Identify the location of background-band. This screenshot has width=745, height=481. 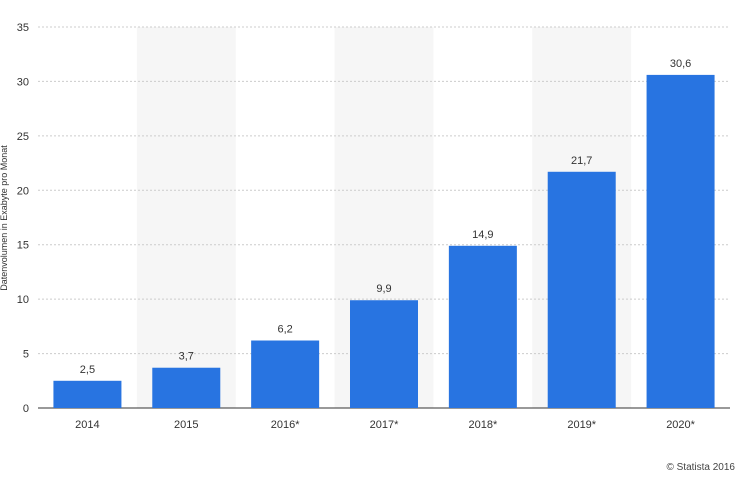
(186, 217).